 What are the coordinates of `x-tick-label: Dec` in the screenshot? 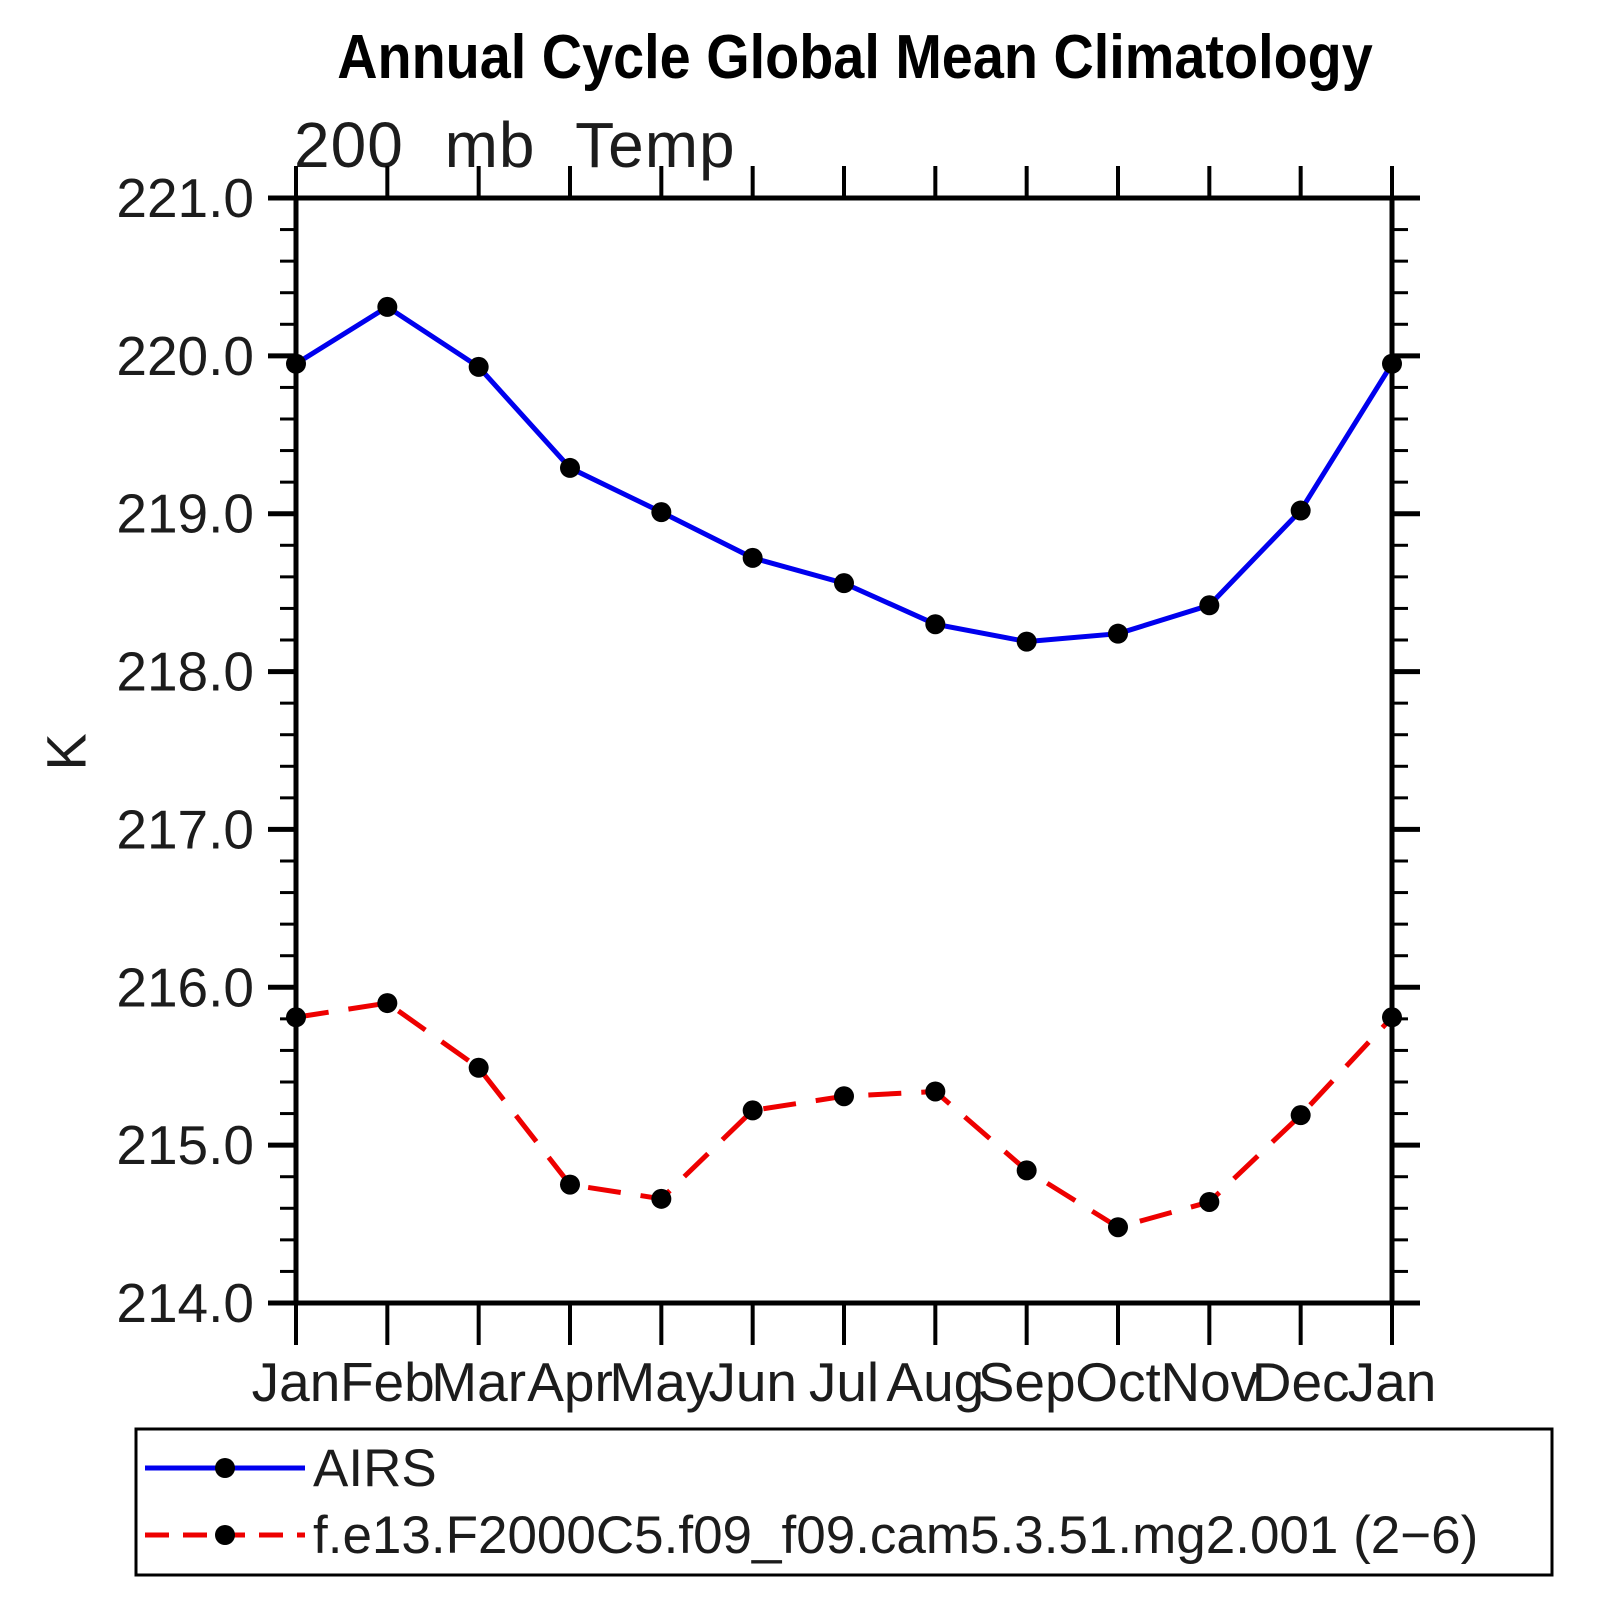 It's located at (1301, 1382).